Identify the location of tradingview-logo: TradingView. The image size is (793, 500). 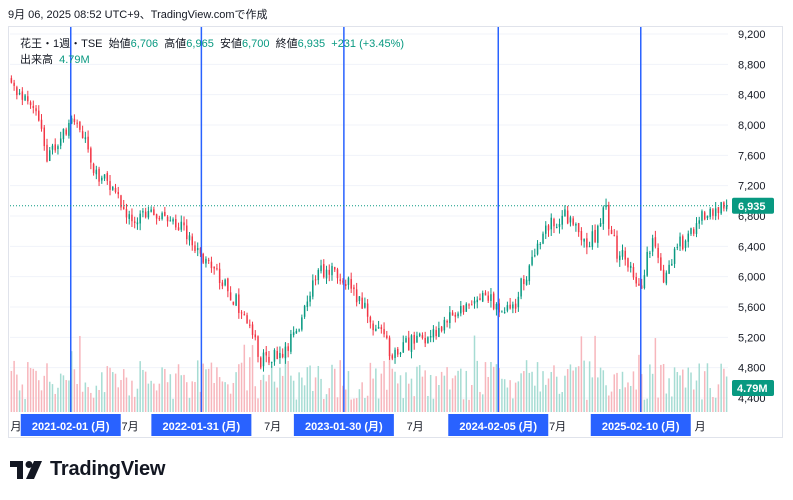
(87, 469).